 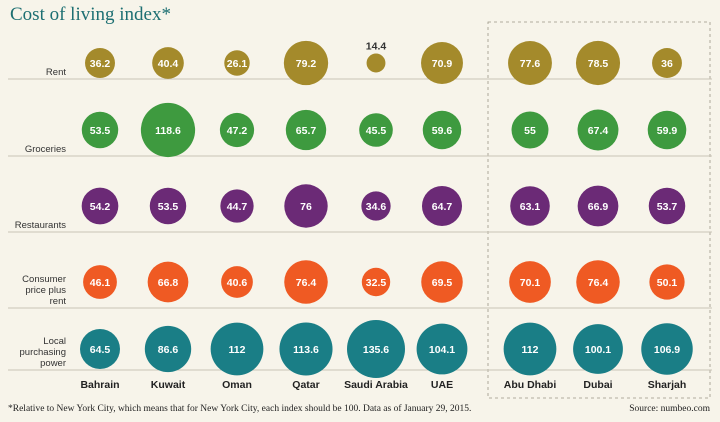 I want to click on value-label: 14.4, so click(x=376, y=47).